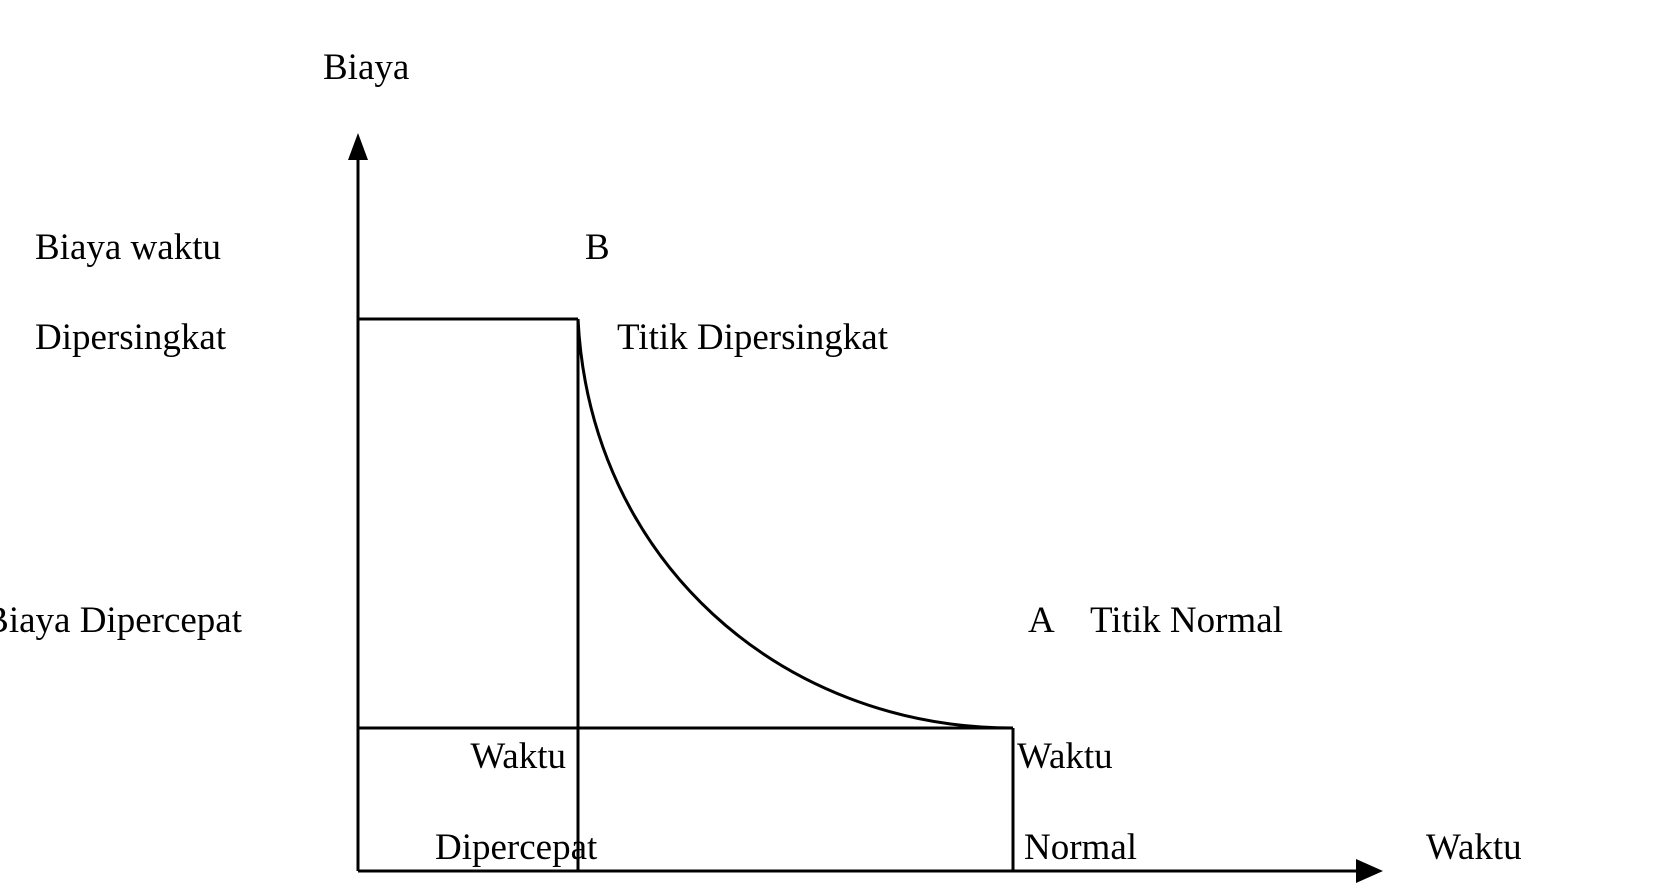 This screenshot has width=1654, height=883. I want to click on x-axis-arrowhead-icon, so click(1369, 871).